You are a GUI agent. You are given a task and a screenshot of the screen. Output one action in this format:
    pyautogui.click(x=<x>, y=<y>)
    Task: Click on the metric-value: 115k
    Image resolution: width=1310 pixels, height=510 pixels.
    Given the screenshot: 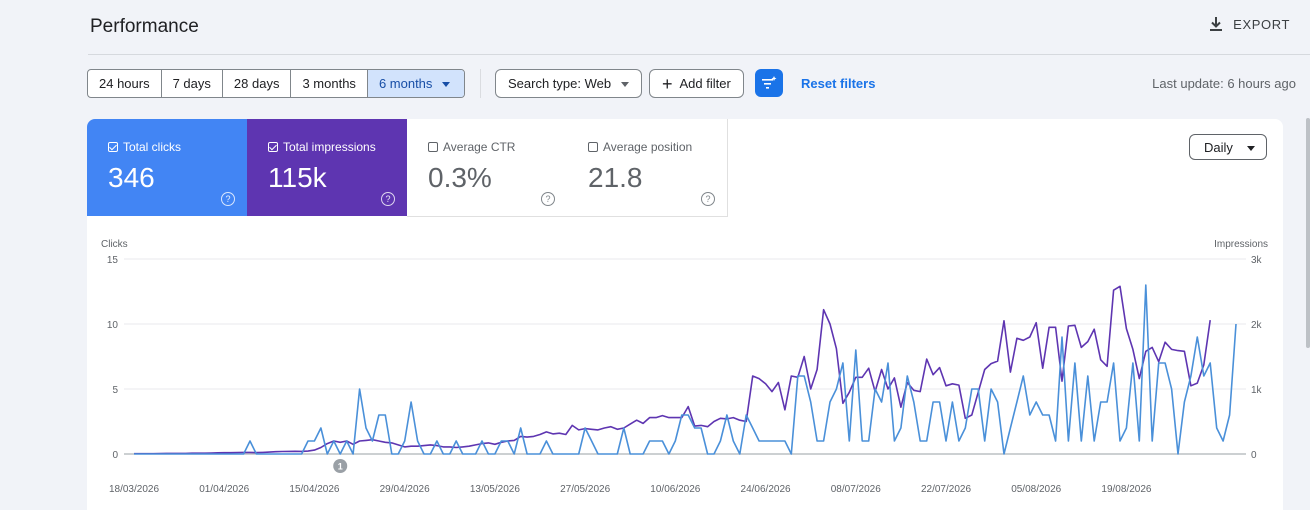 What is the action you would take?
    pyautogui.click(x=297, y=177)
    